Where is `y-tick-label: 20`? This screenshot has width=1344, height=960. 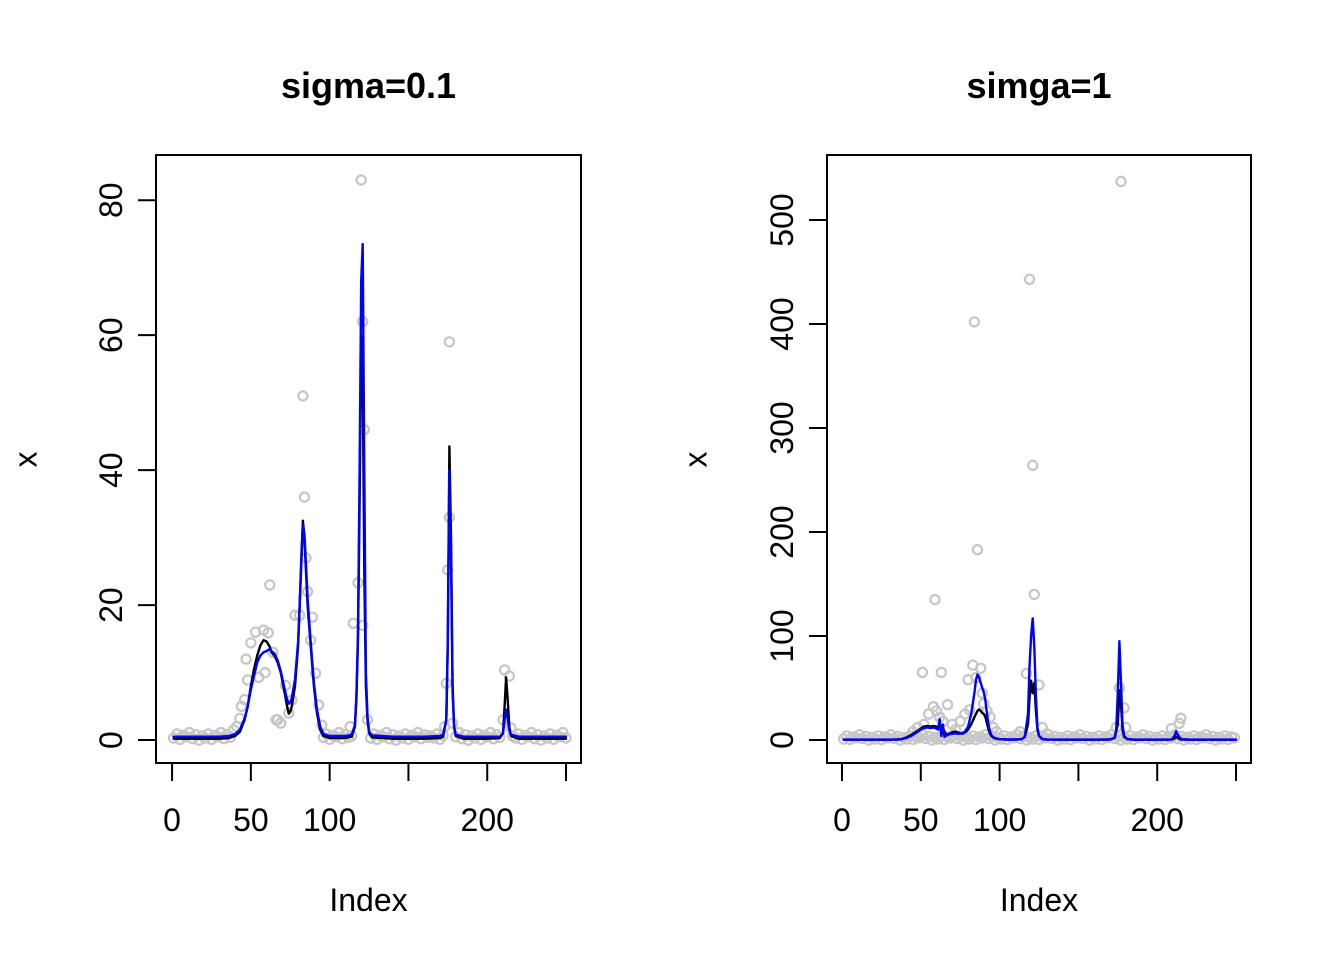 y-tick-label: 20 is located at coordinates (111, 605).